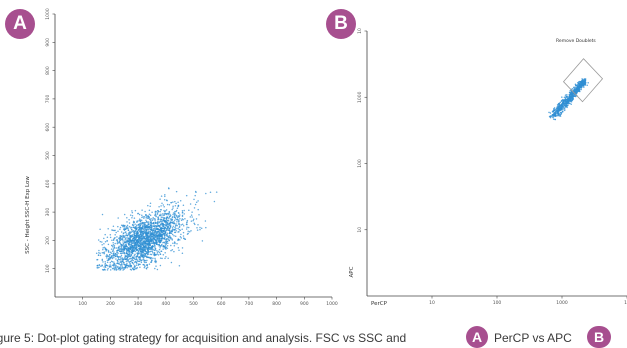  I want to click on panel-b-badge: B, so click(341, 24).